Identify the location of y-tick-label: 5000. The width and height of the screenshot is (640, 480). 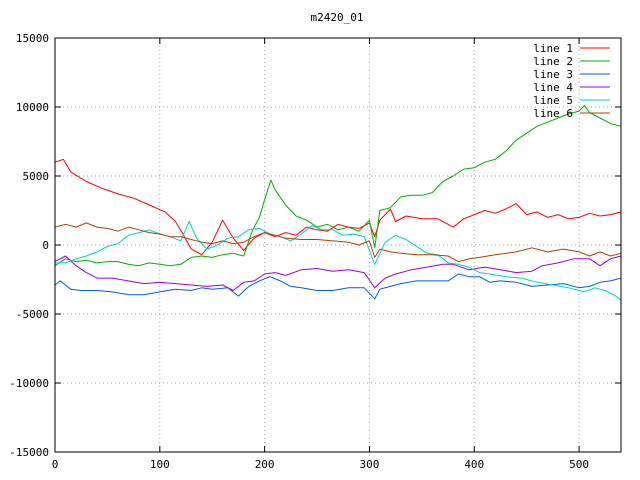
(36, 176).